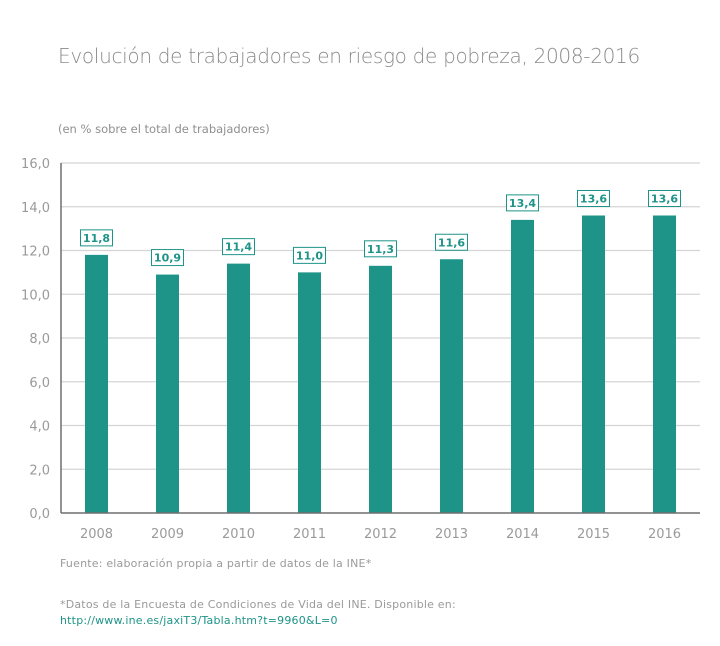  I want to click on bar-2010, so click(238, 388).